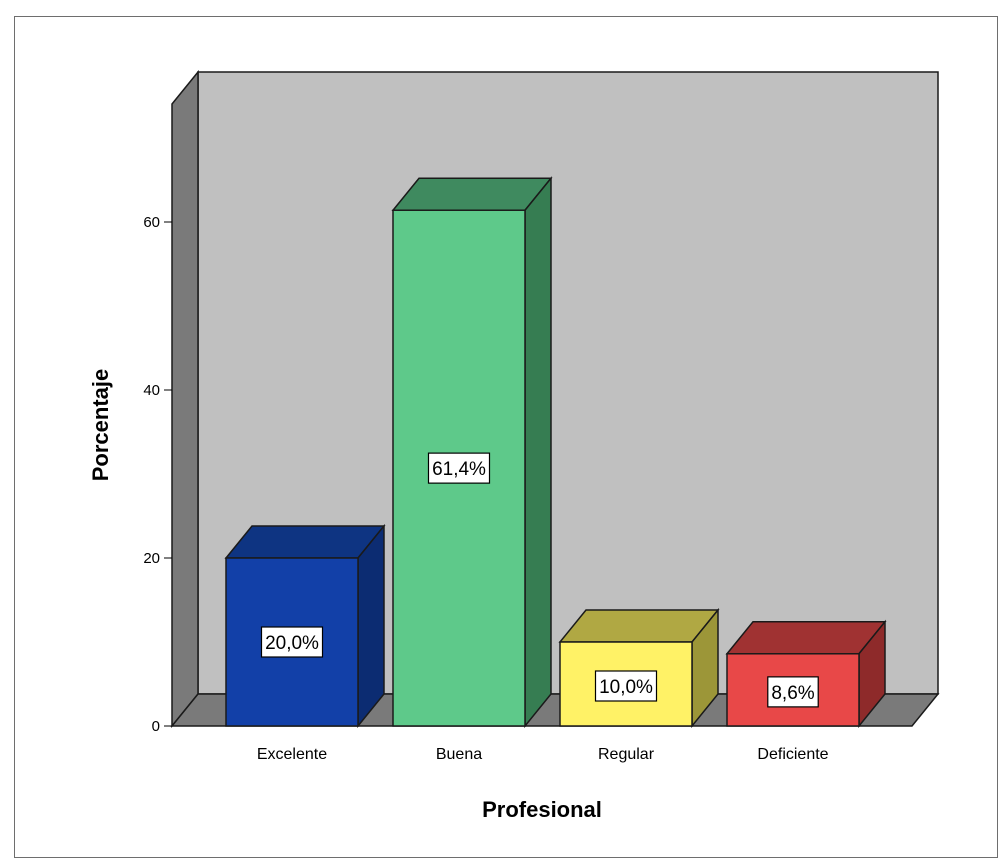 The width and height of the screenshot is (1000, 860). Describe the element at coordinates (543, 754) in the screenshot. I see `x-axis-ticks: Excelente Buena Regular Deficiente` at that location.